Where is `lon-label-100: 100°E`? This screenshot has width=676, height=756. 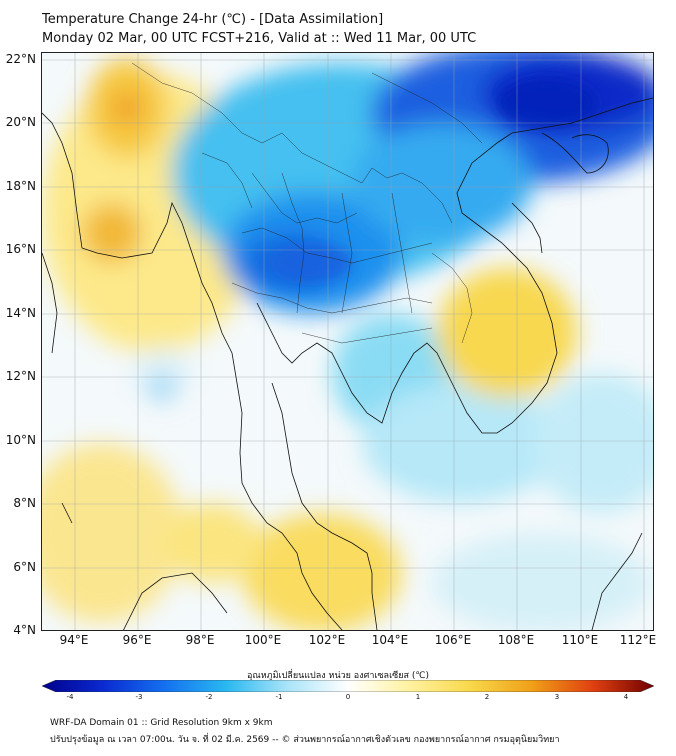 lon-label-100: 100°E is located at coordinates (263, 640).